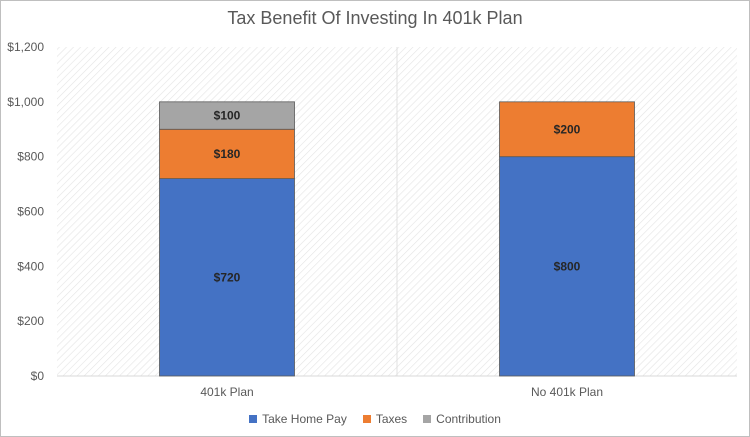  Describe the element at coordinates (468, 419) in the screenshot. I see `legend-label: Contribution` at that location.